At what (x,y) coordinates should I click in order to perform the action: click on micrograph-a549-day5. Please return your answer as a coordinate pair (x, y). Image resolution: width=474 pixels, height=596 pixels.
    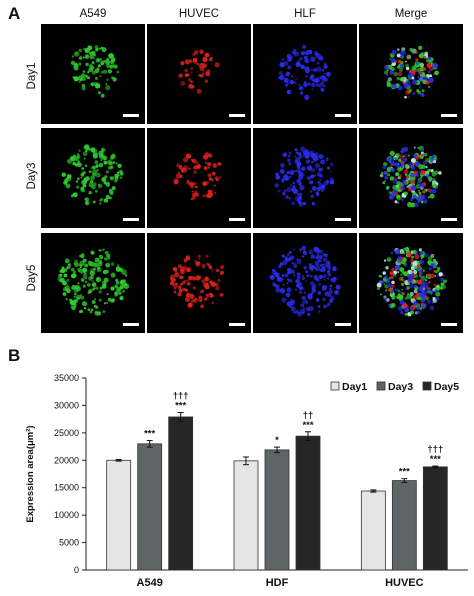
    Looking at the image, I should click on (93, 283).